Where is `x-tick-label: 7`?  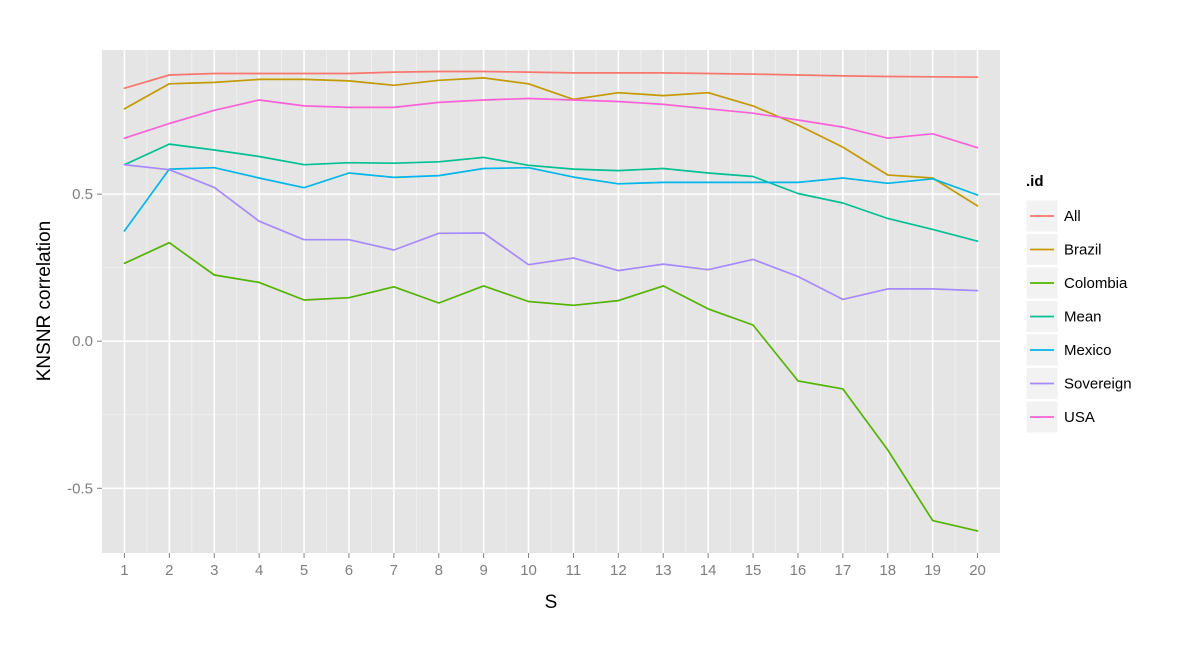
x-tick-label: 7 is located at coordinates (394, 570).